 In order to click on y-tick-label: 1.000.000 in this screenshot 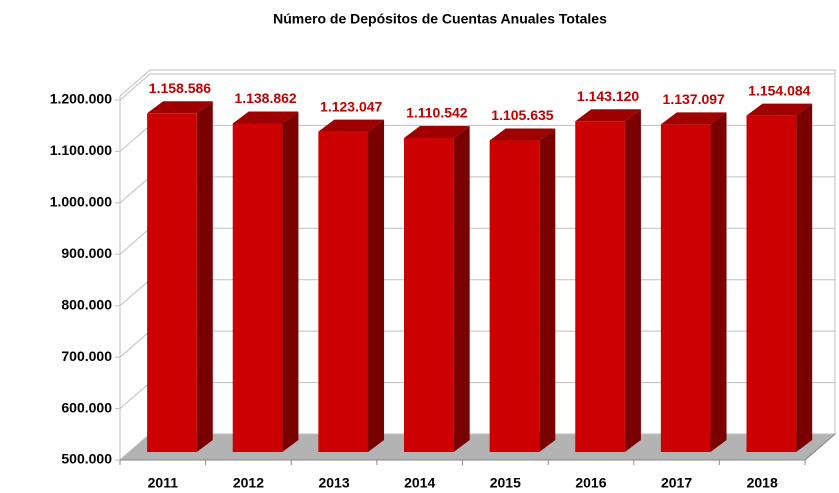, I will do `click(81, 202)`.